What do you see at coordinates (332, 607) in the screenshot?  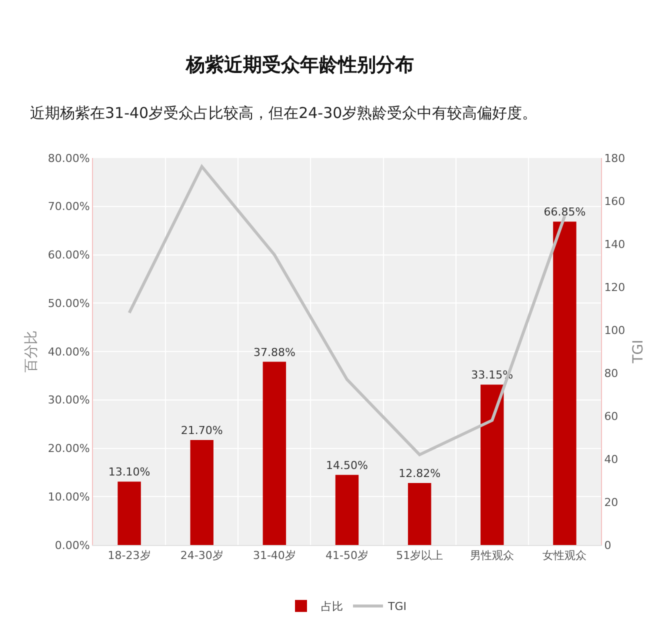 I see `legend-label: 占比` at bounding box center [332, 607].